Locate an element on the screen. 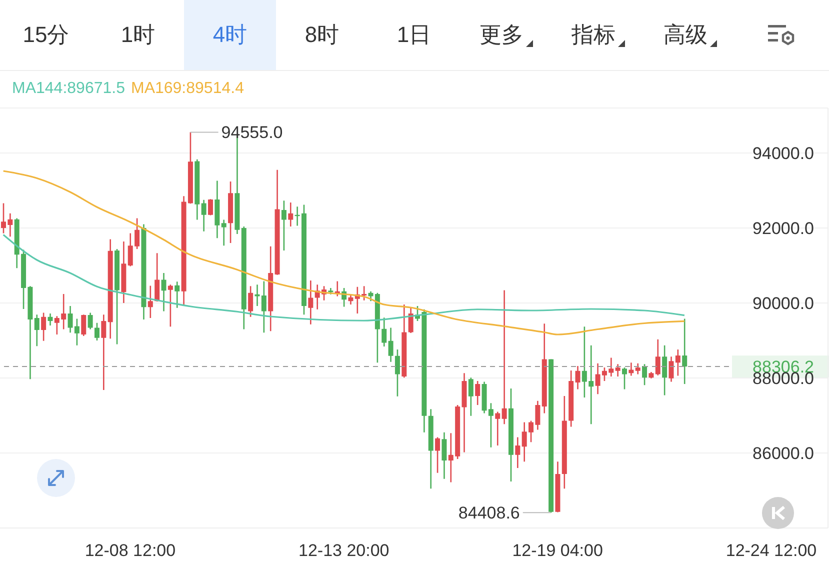 The image size is (829, 568). y-tick-label: 86000.0 is located at coordinates (783, 453).